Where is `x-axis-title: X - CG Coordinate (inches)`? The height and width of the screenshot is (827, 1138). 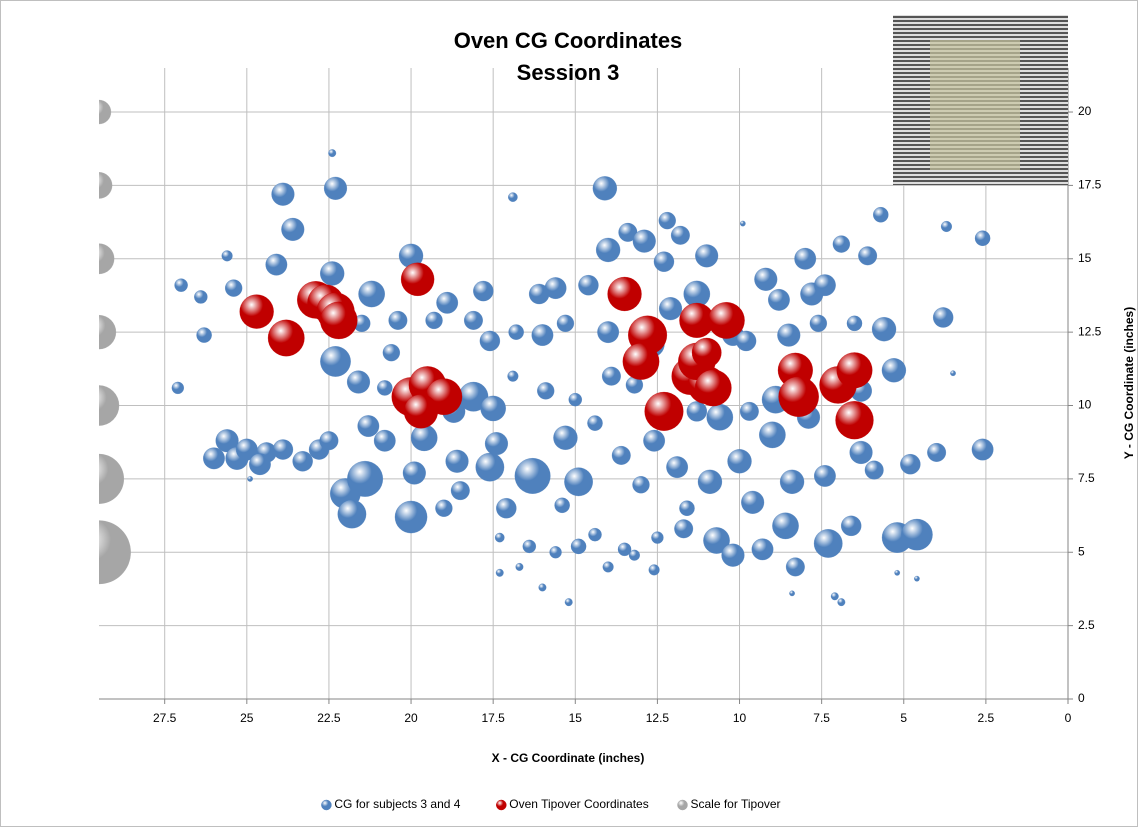 x-axis-title: X - CG Coordinate (inches) is located at coordinates (568, 758).